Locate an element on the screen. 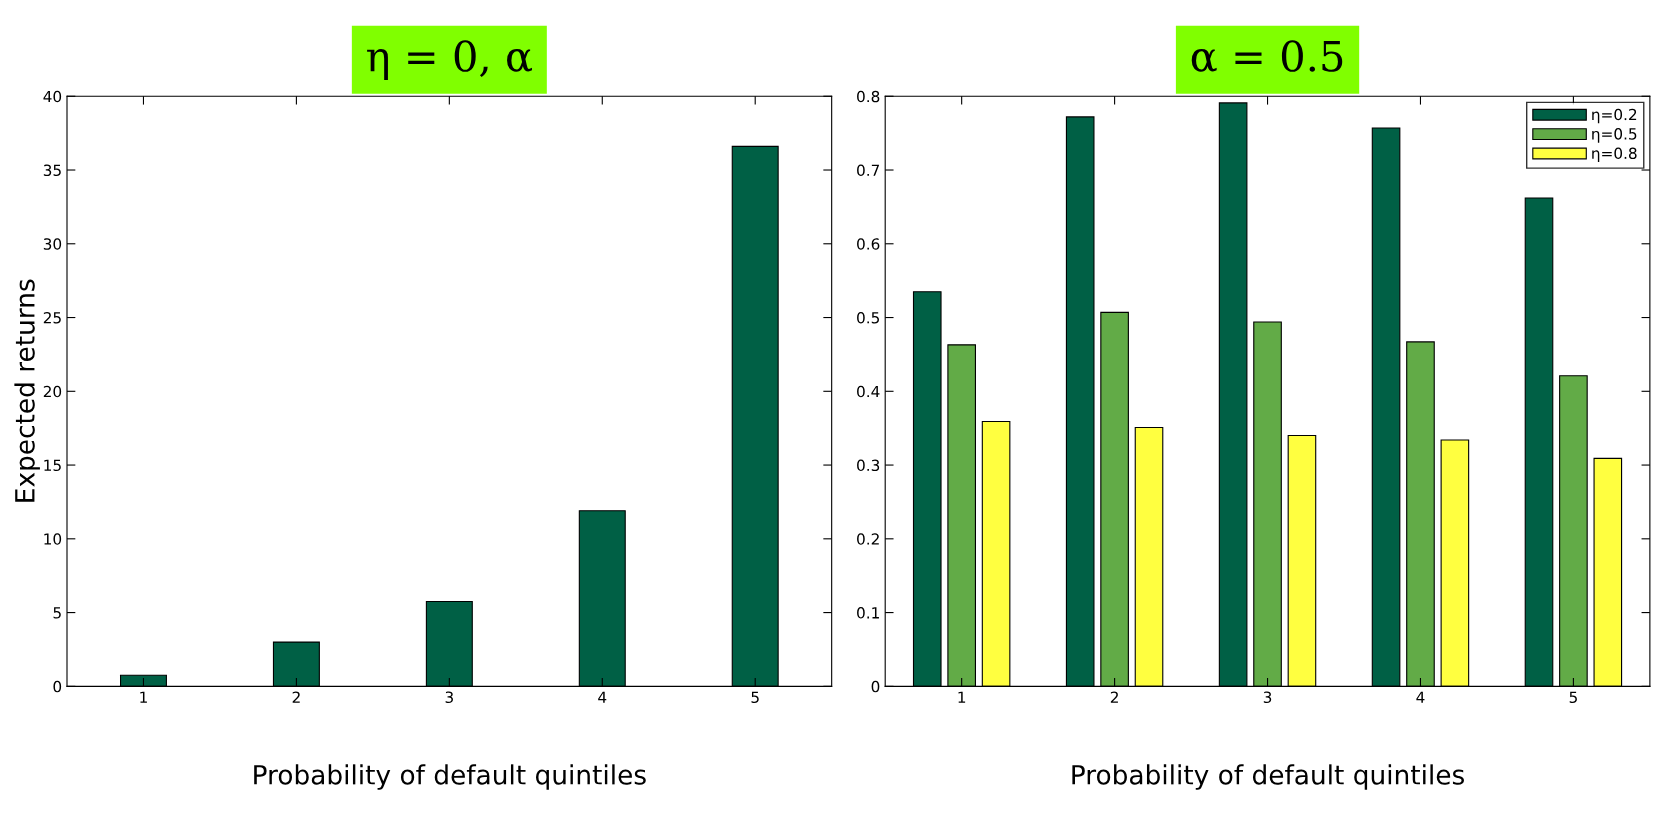  chart-title: η = 0, α is located at coordinates (449, 60).